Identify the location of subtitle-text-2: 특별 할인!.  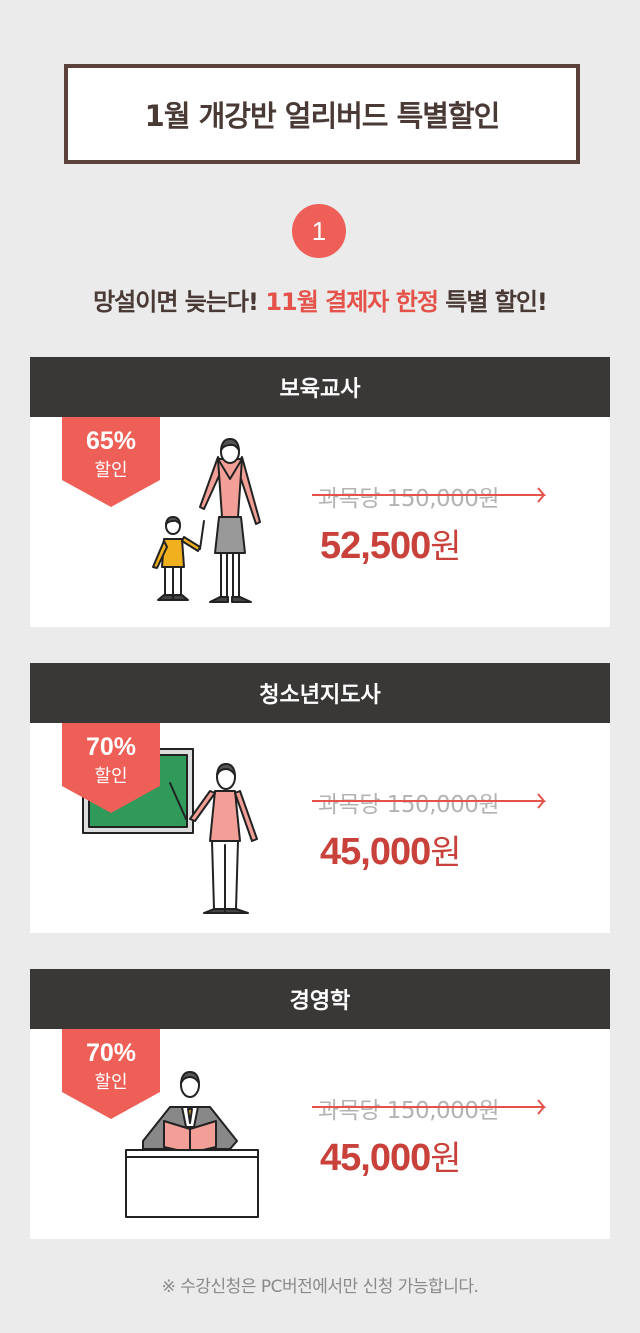
(492, 302).